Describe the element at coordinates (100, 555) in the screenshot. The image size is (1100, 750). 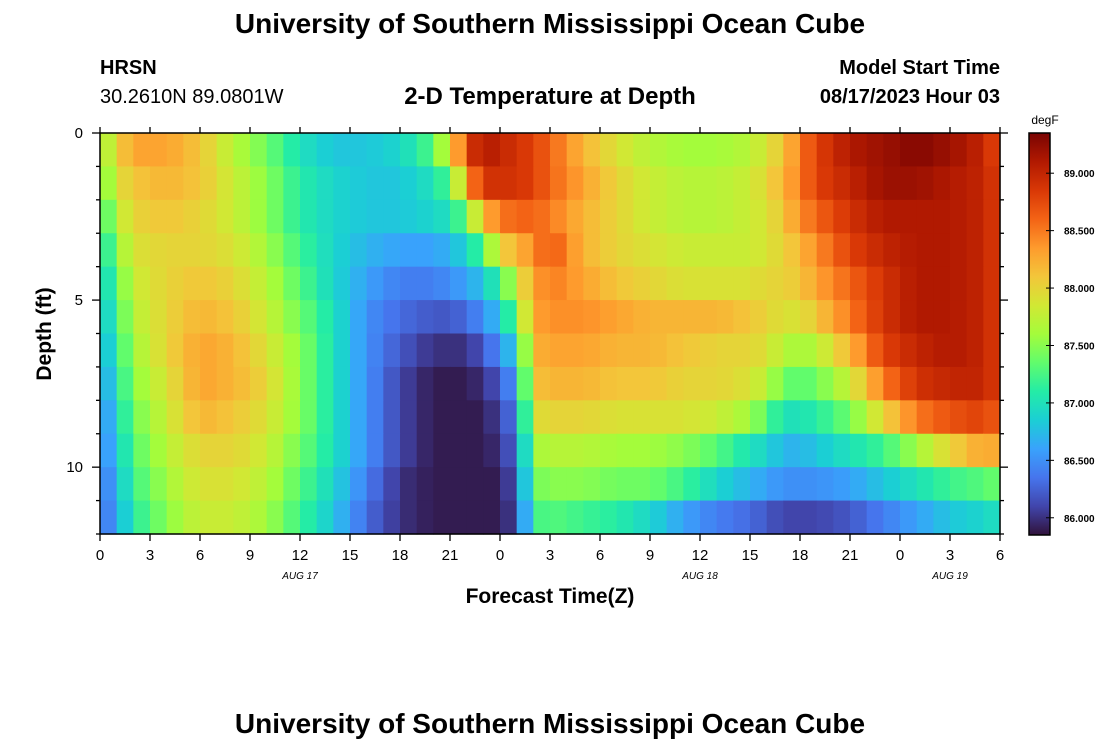
I see `x-tick-label: 0` at that location.